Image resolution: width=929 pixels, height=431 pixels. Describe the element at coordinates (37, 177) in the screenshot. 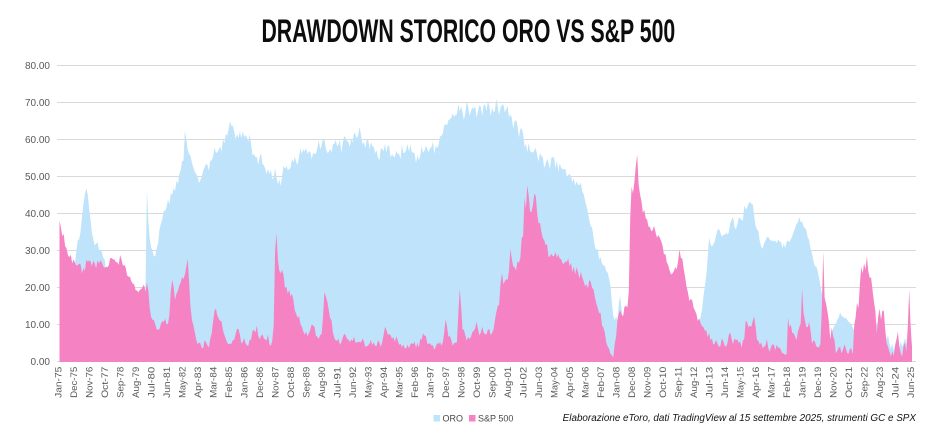

I see `svg-text: 50.00` at that location.